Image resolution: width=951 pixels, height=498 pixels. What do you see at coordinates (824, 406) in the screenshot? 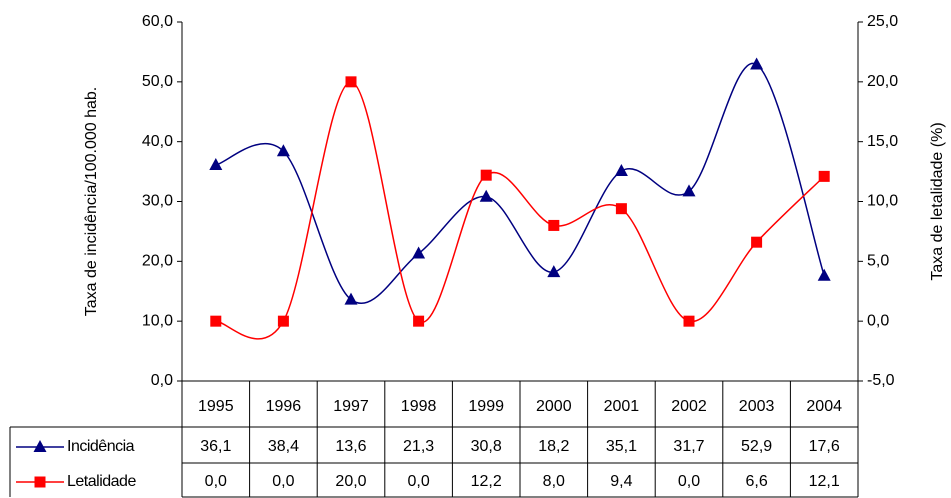
I see `x-tick-label: 2004` at bounding box center [824, 406].